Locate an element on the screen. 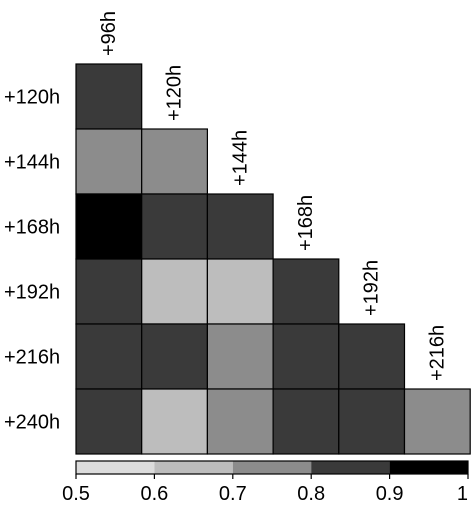  column-label: +192h is located at coordinates (372, 288).